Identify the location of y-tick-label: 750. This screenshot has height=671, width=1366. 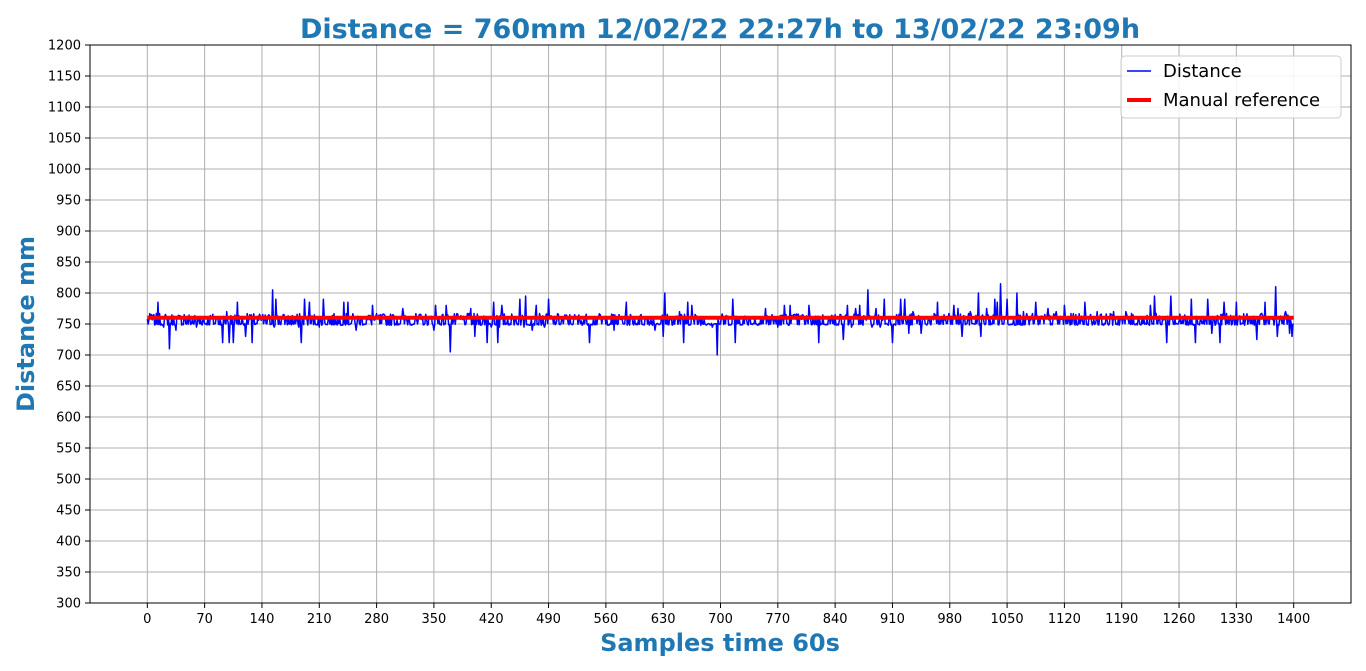
(68, 325).